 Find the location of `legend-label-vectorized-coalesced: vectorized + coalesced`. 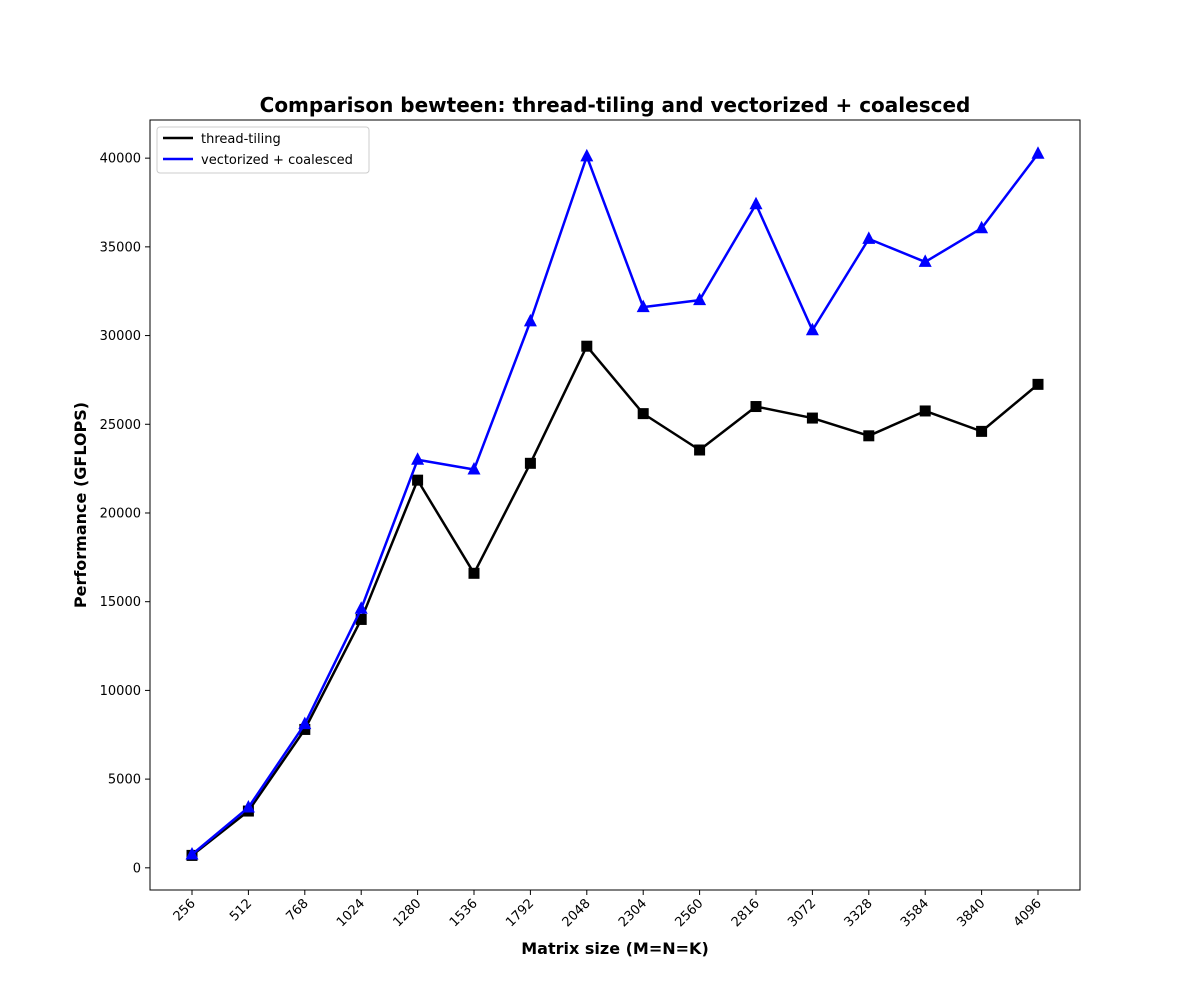

legend-label-vectorized-coalesced: vectorized + coalesced is located at coordinates (277, 160).